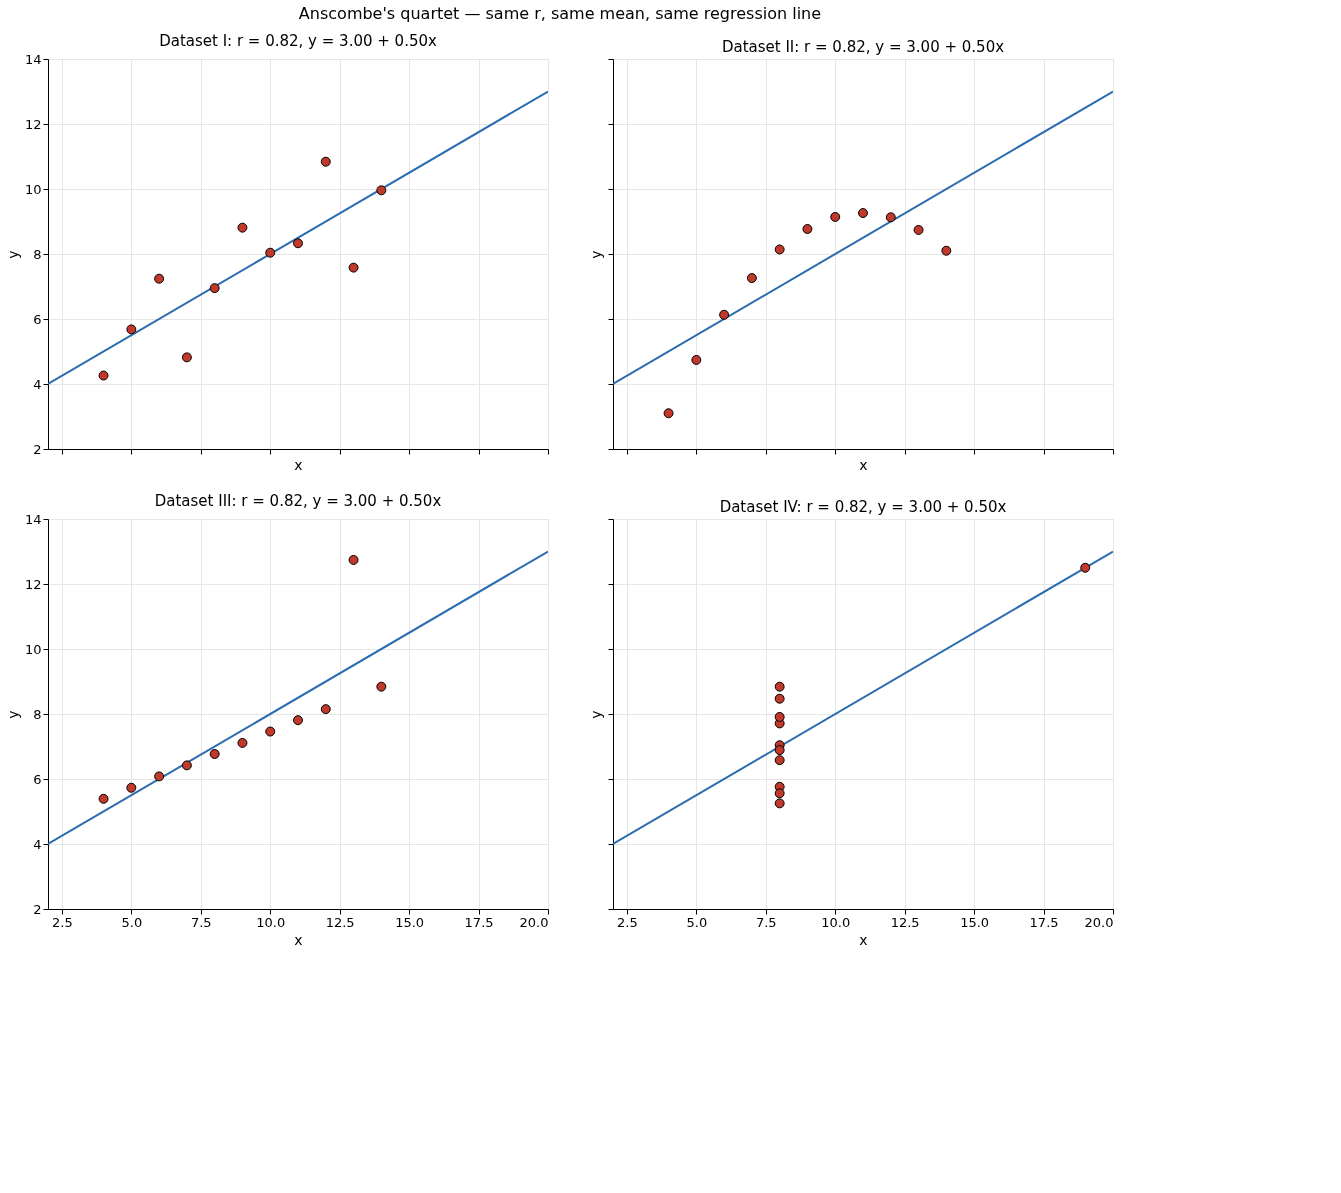 This screenshot has height=1193, width=1341. I want to click on chart-title: Dataset III: r = 0.82, y = 3.00 + 0.50x, so click(298, 501).